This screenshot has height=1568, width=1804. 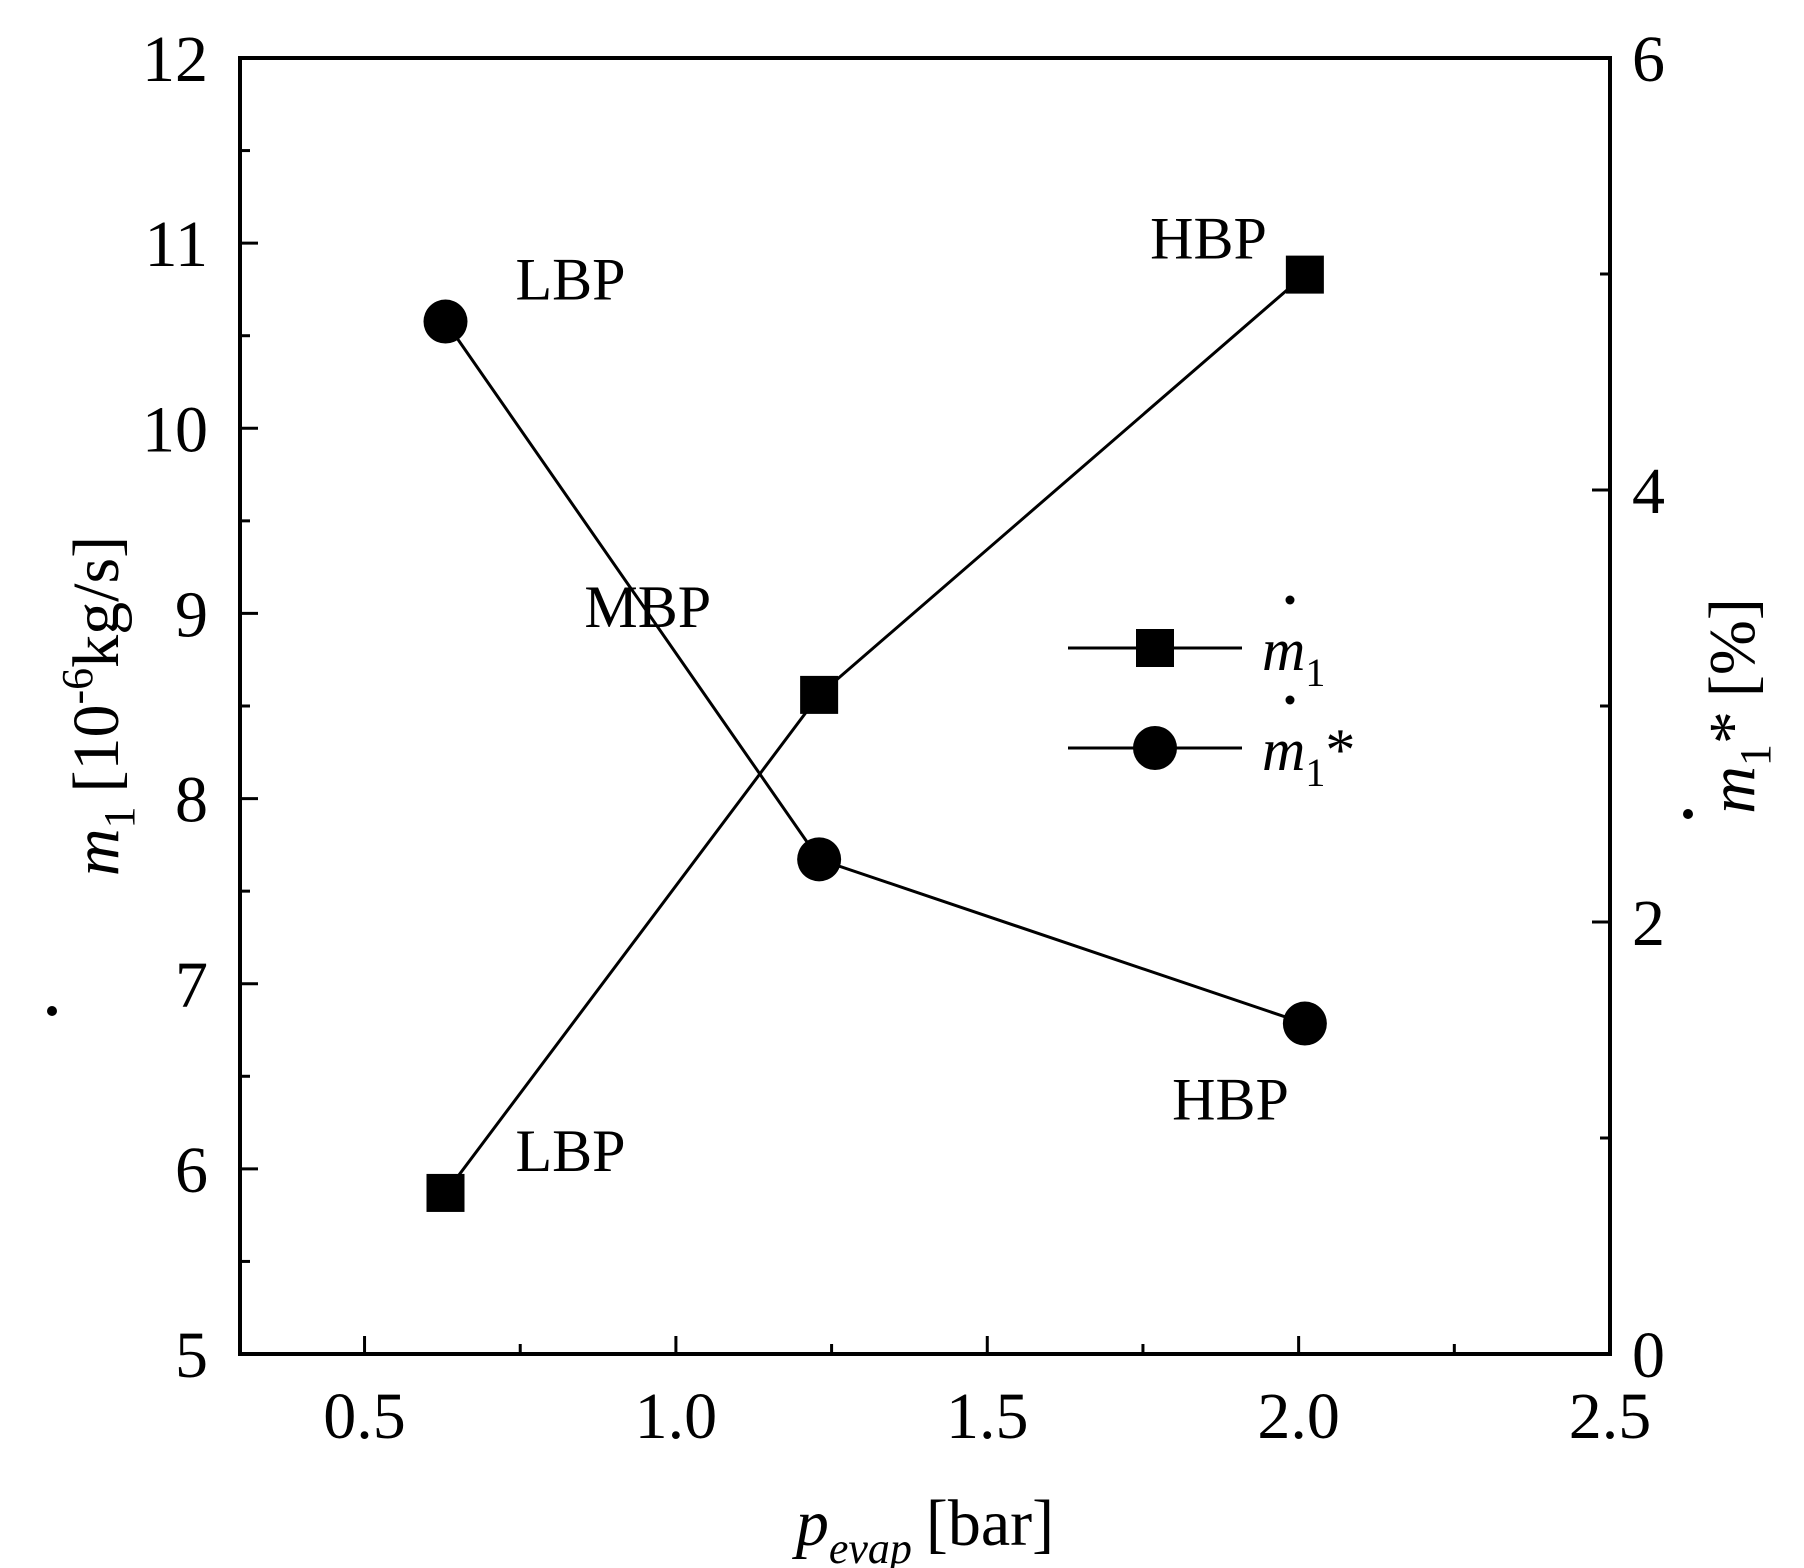 What do you see at coordinates (1732, 647) in the screenshot?
I see `y-right-title-unit: [%]` at bounding box center [1732, 647].